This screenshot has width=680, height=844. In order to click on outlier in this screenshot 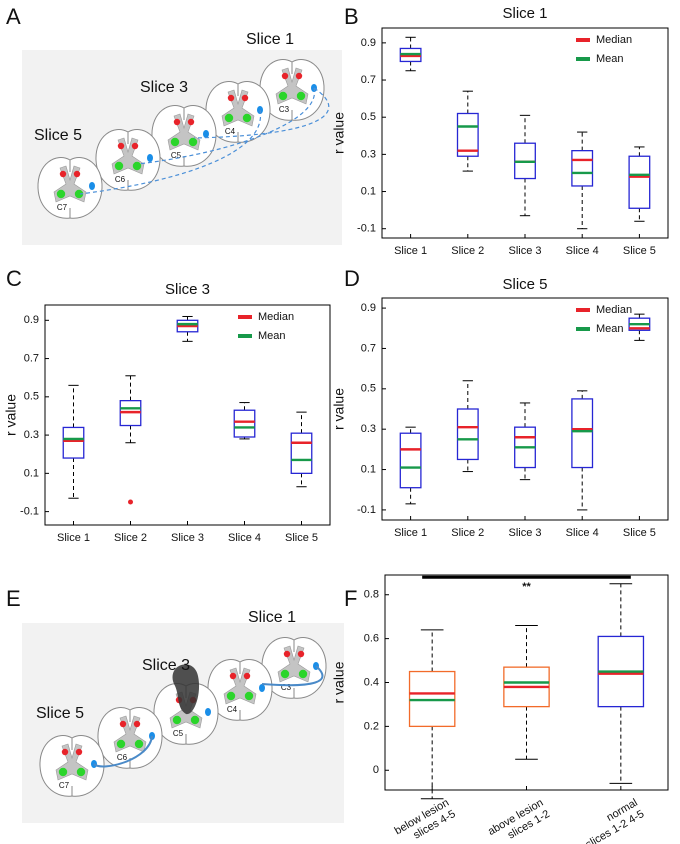, I will do `click(130, 502)`.